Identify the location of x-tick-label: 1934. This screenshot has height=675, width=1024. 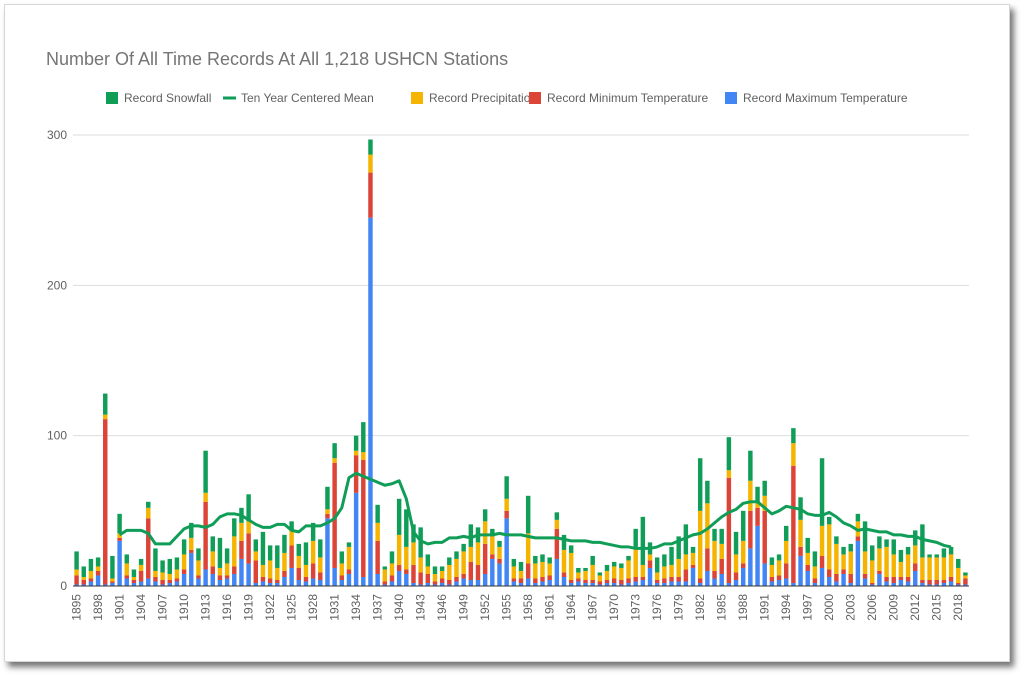
(356, 607).